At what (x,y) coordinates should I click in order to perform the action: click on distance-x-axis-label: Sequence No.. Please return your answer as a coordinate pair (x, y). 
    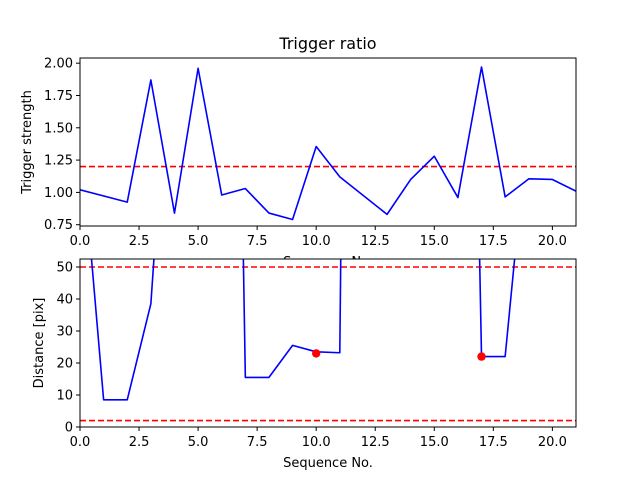
    Looking at the image, I should click on (328, 463).